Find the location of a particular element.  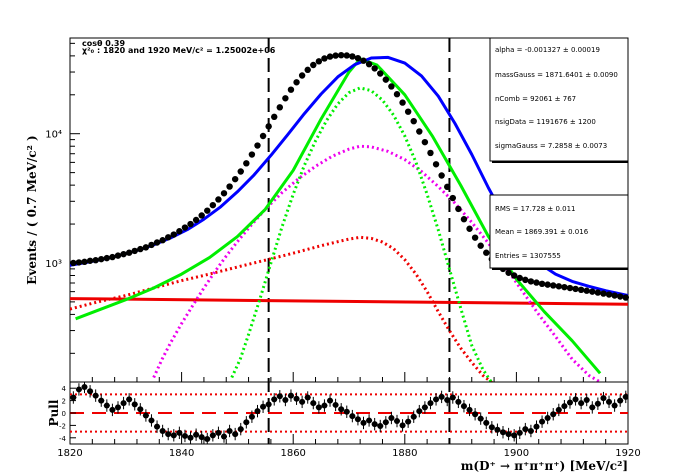

x-tick-label: 1920 is located at coordinates (627, 453).